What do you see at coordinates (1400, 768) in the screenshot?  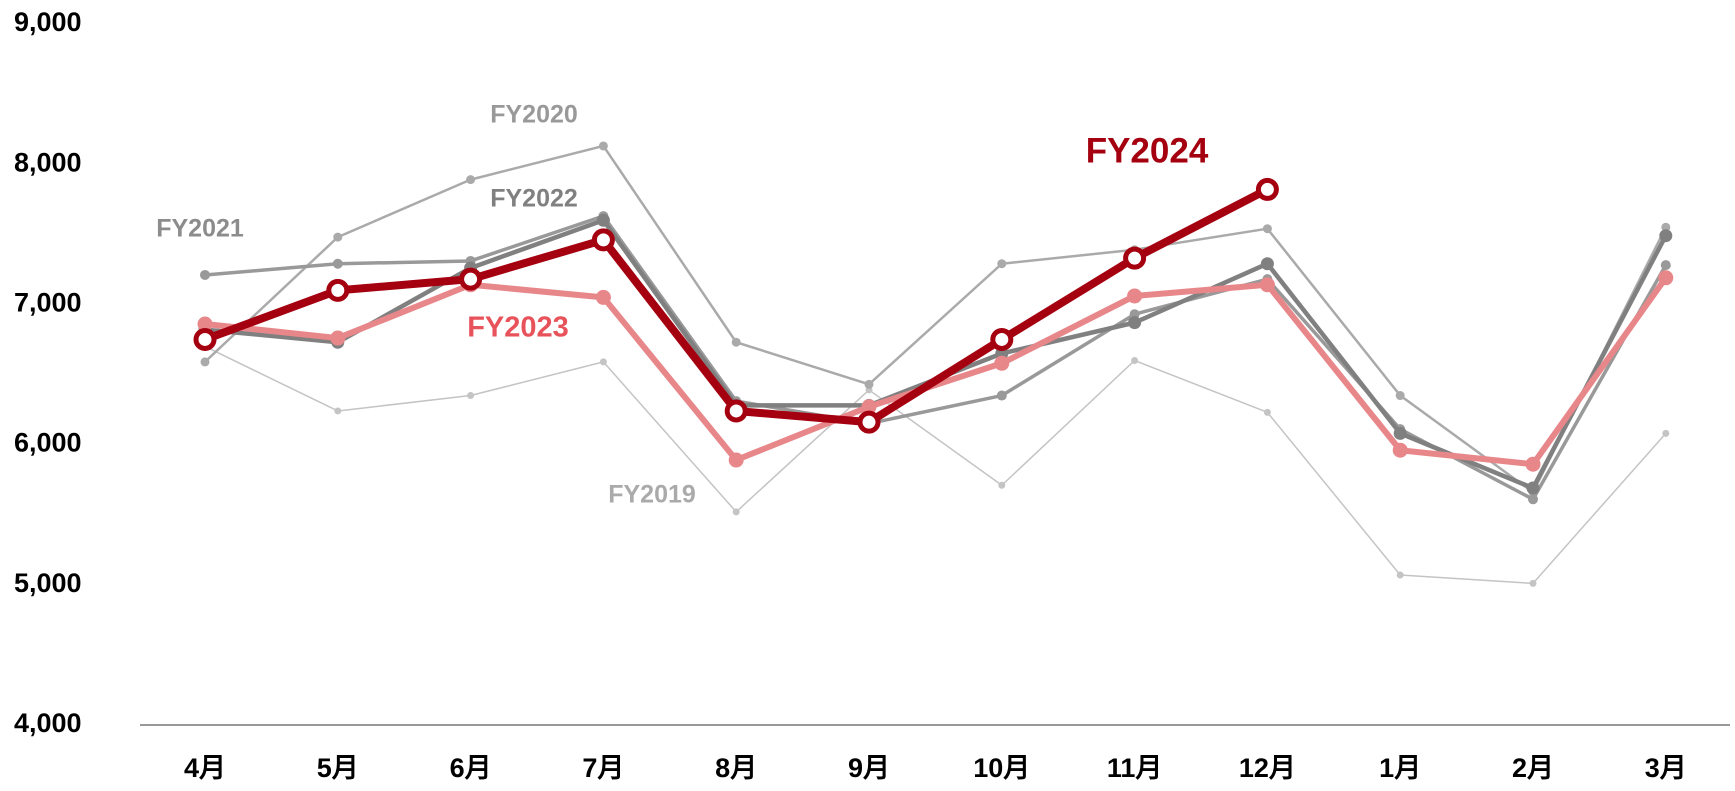 I see `x-tick-label: 1月` at bounding box center [1400, 768].